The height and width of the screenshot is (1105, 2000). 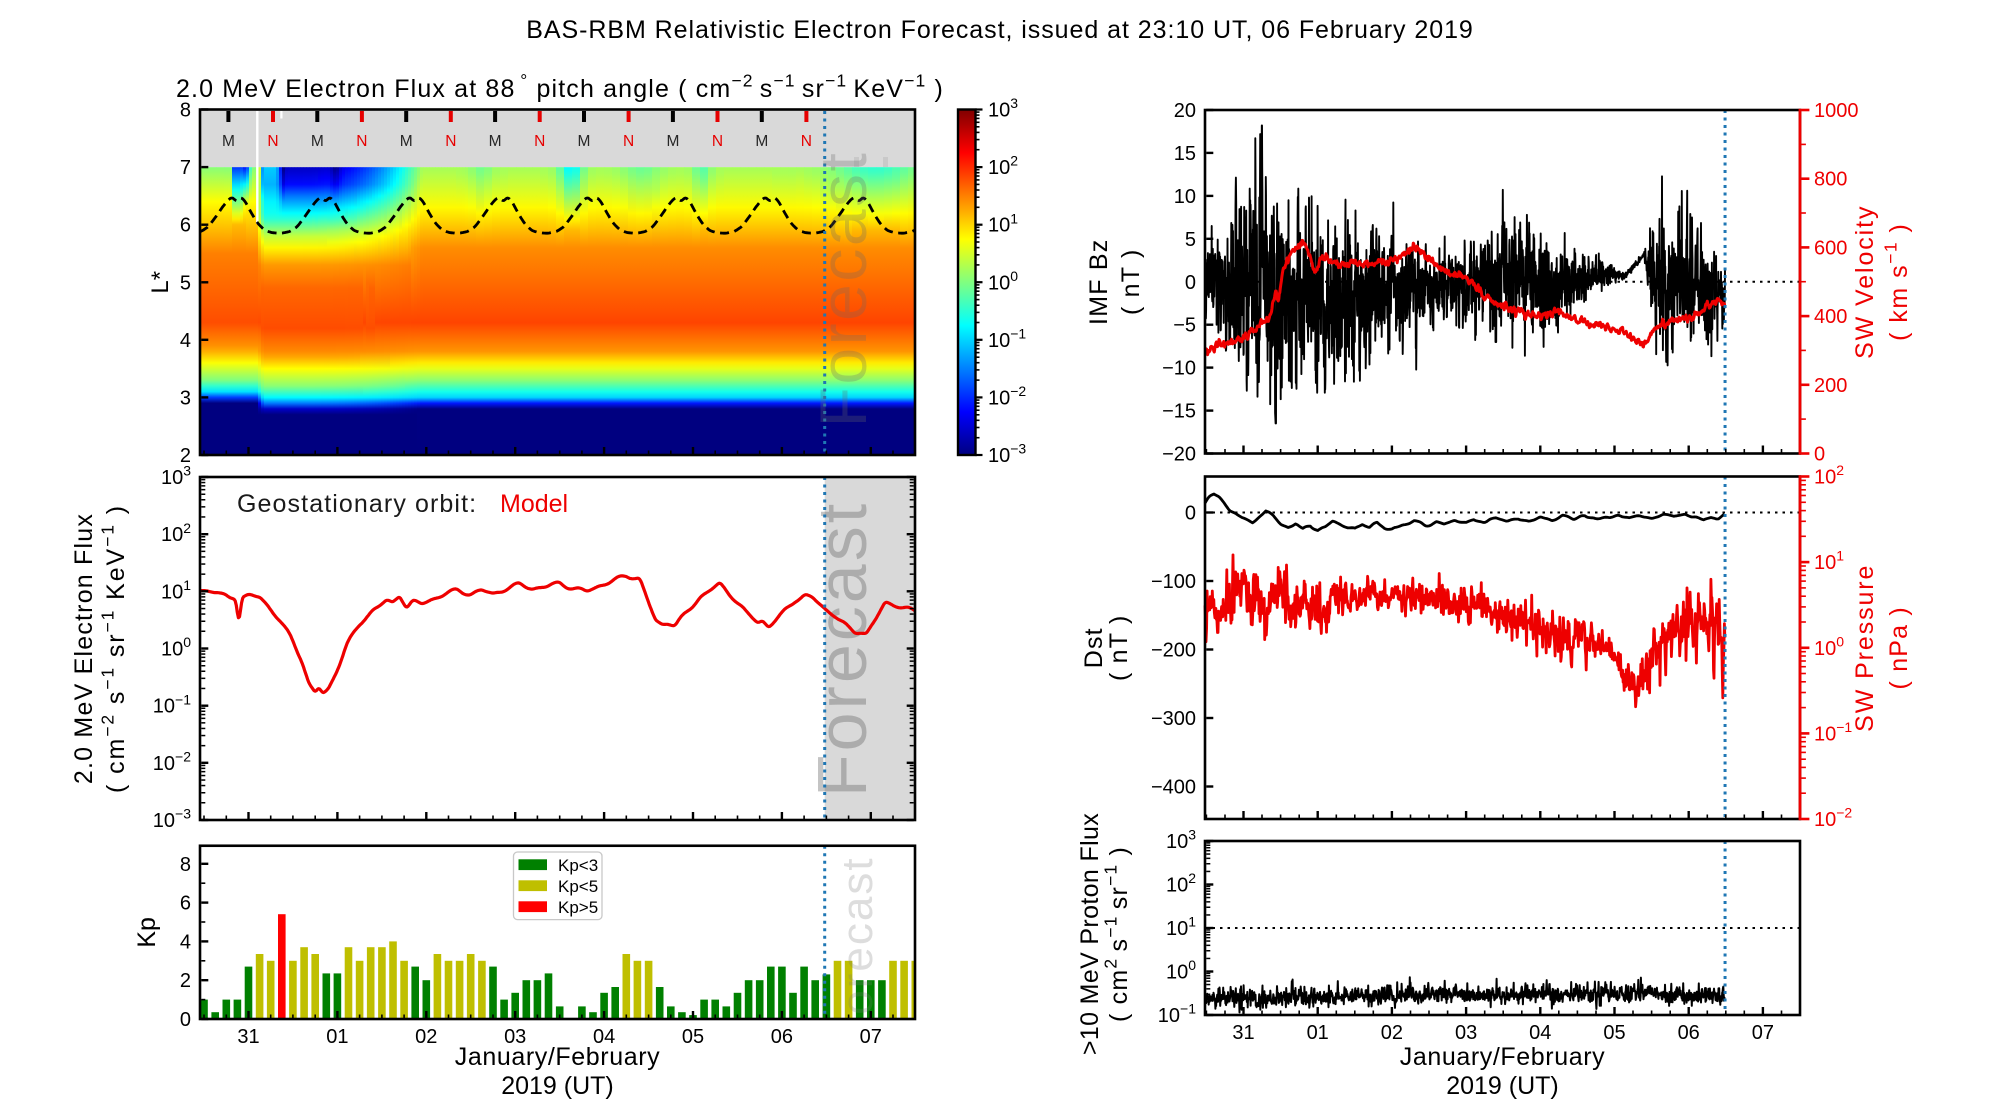 I want to click on svg-text: 20, so click(x=1185, y=111).